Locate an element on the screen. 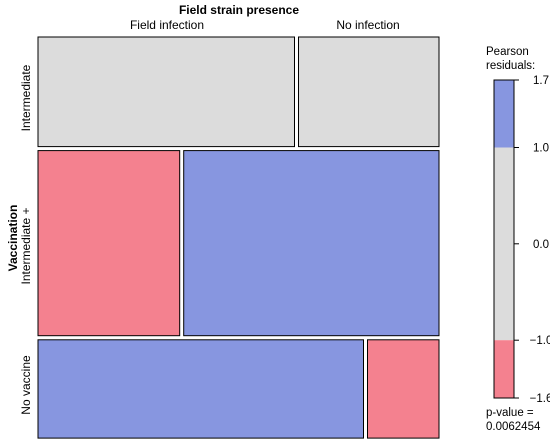  legend-band-neutral is located at coordinates (504, 244).